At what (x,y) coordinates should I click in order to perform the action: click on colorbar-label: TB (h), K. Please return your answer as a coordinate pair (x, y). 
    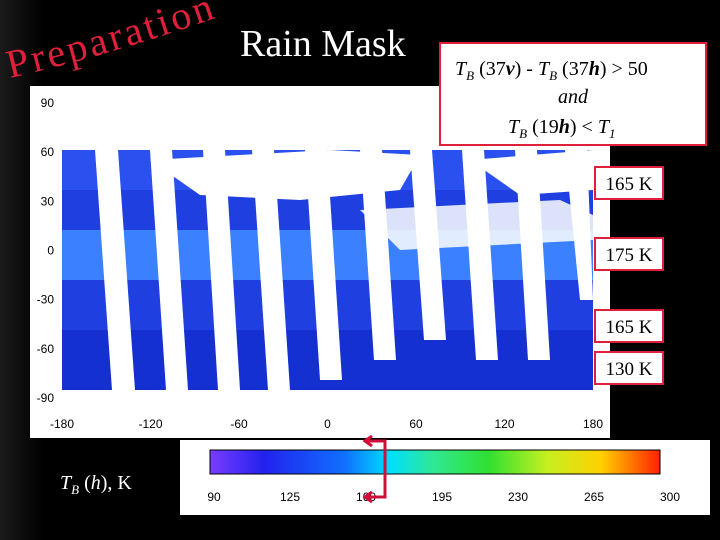
    Looking at the image, I should click on (96, 484).